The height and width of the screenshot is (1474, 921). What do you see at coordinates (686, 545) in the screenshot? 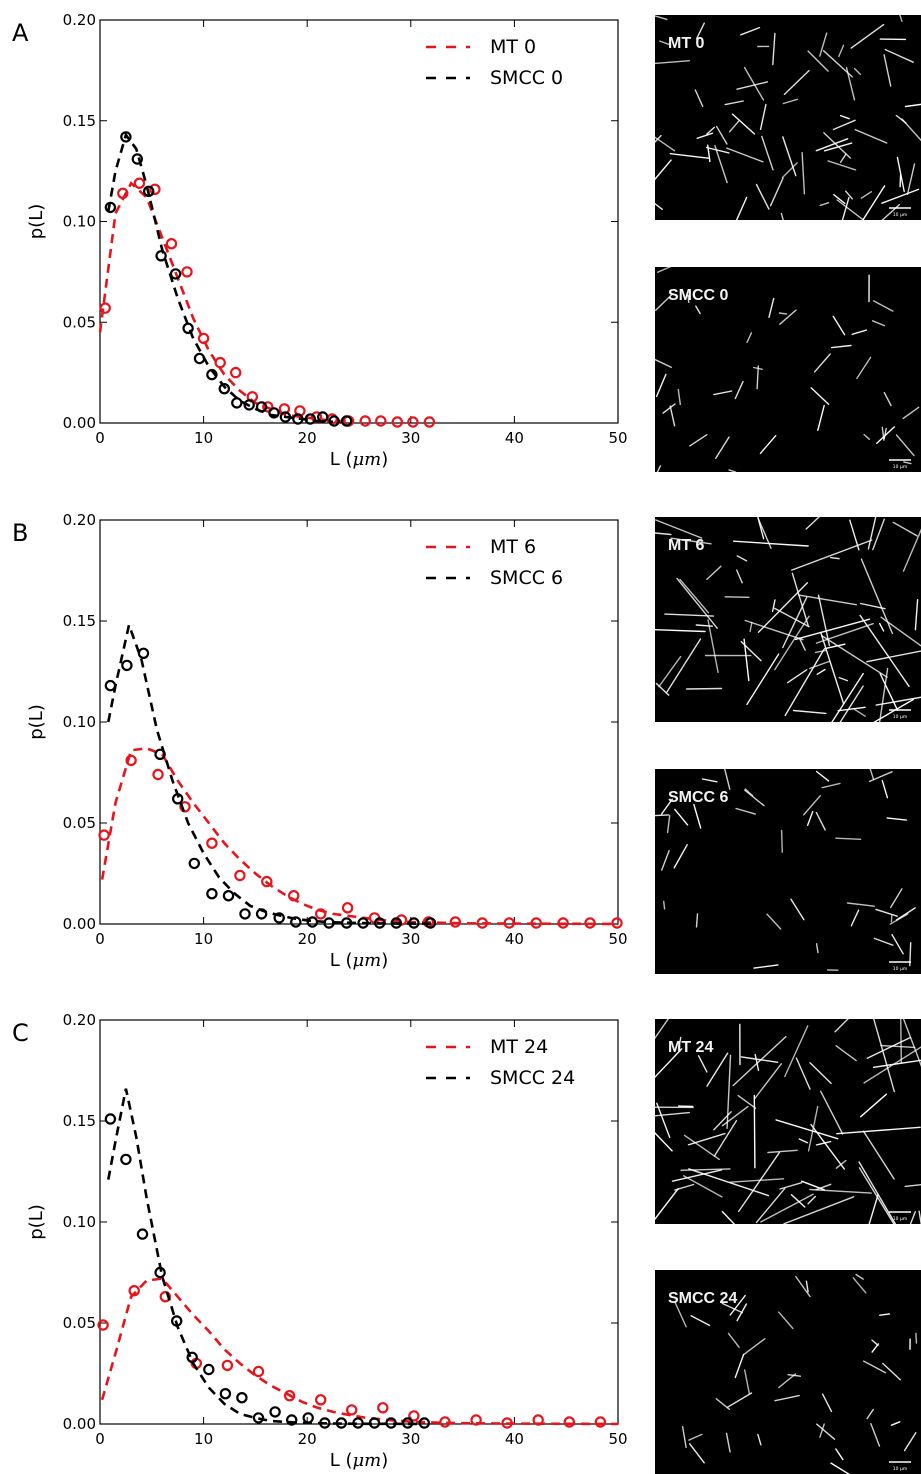
I see `micrograph-label: MT 6` at bounding box center [686, 545].